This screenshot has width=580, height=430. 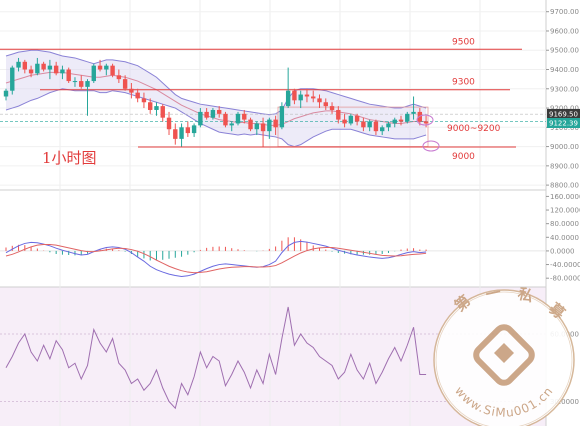 I want to click on price-tag: 9169.50, so click(x=563, y=113).